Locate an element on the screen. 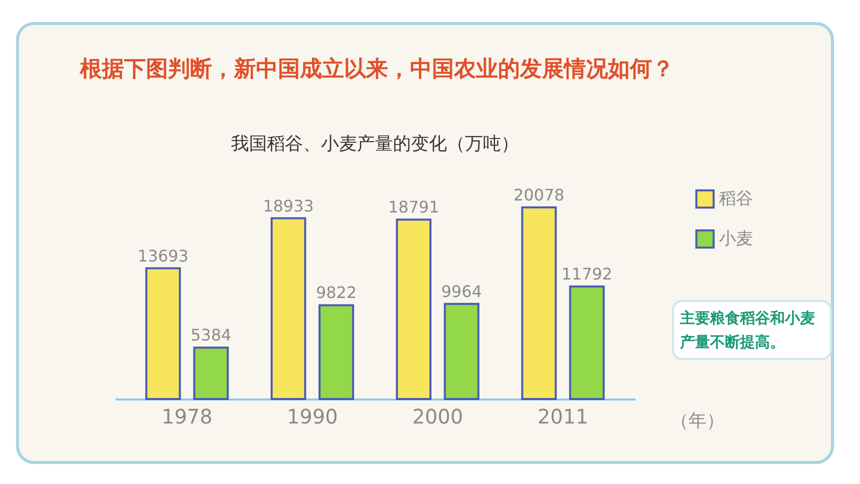 The height and width of the screenshot is (484, 860). data-label: 9964 is located at coordinates (461, 291).